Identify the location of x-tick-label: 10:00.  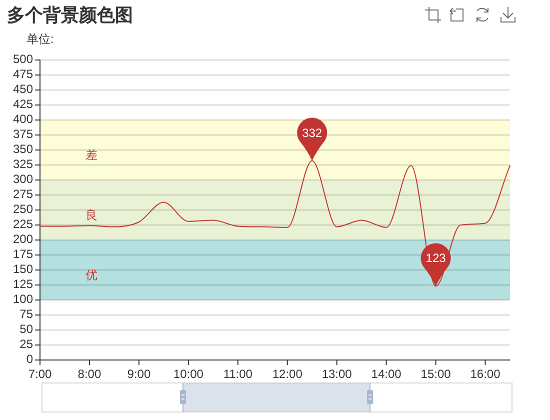
(188, 374).